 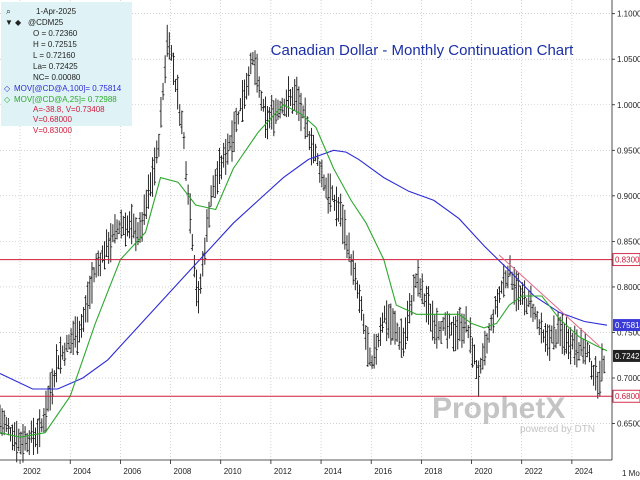 What do you see at coordinates (7, 88) in the screenshot?
I see `ma100-diamond-icon: ◇` at bounding box center [7, 88].